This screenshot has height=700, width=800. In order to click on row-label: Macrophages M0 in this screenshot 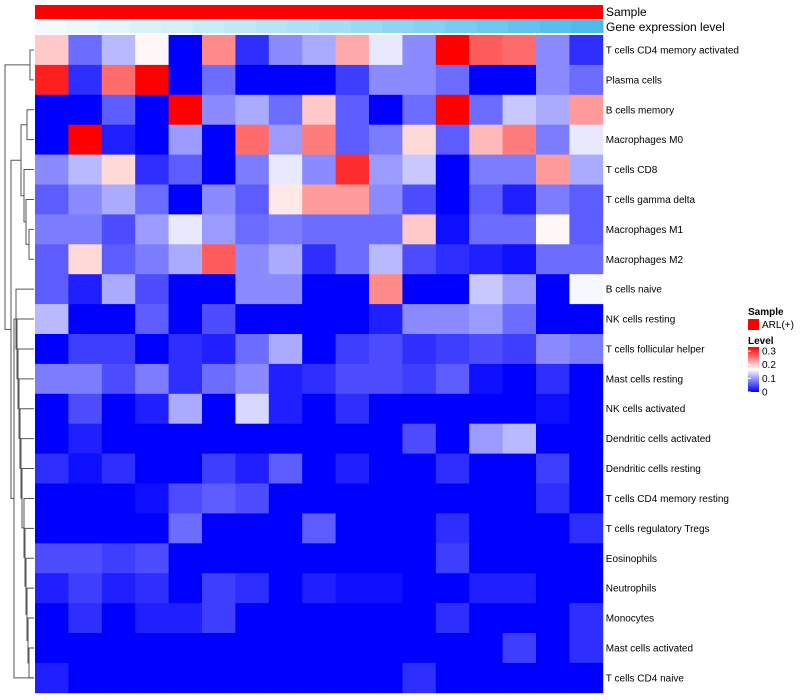, I will do `click(645, 140)`.